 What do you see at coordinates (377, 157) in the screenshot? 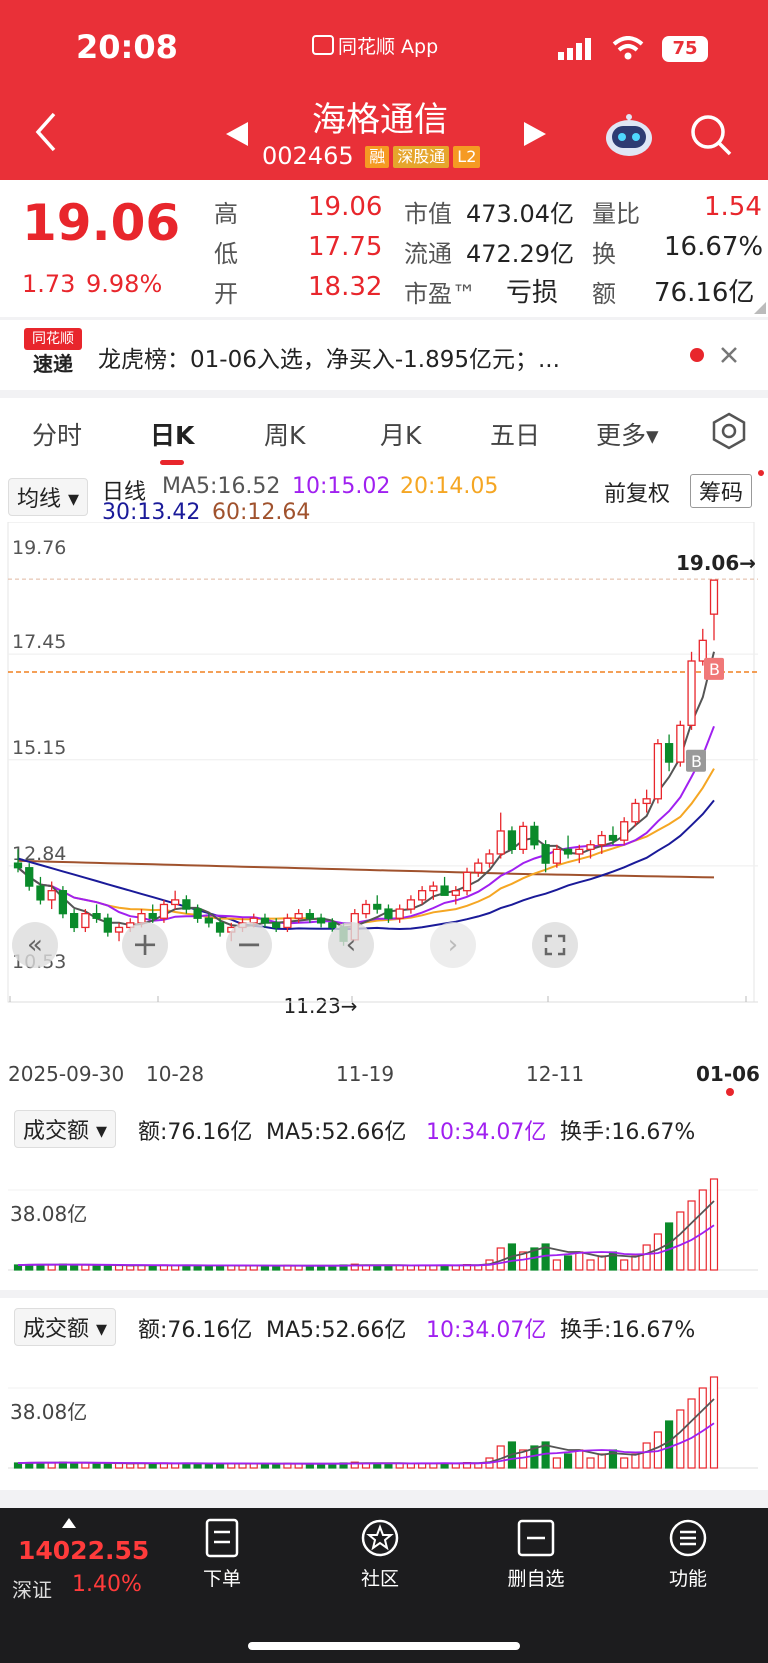
I see `badge-margin: 融` at bounding box center [377, 157].